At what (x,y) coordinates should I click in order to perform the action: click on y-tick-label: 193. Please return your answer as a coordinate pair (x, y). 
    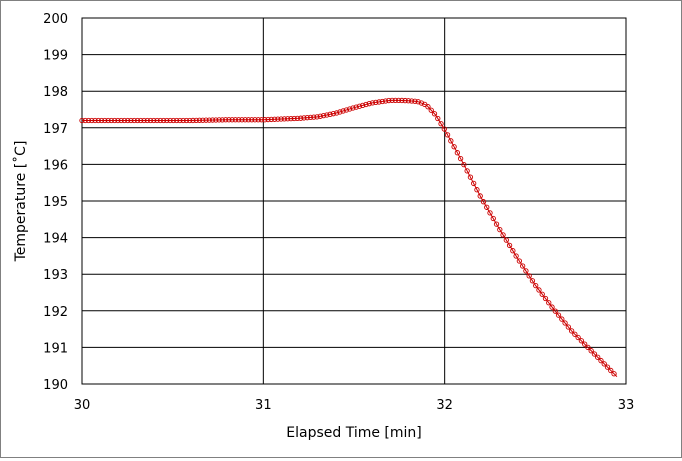
    Looking at the image, I should click on (55, 275).